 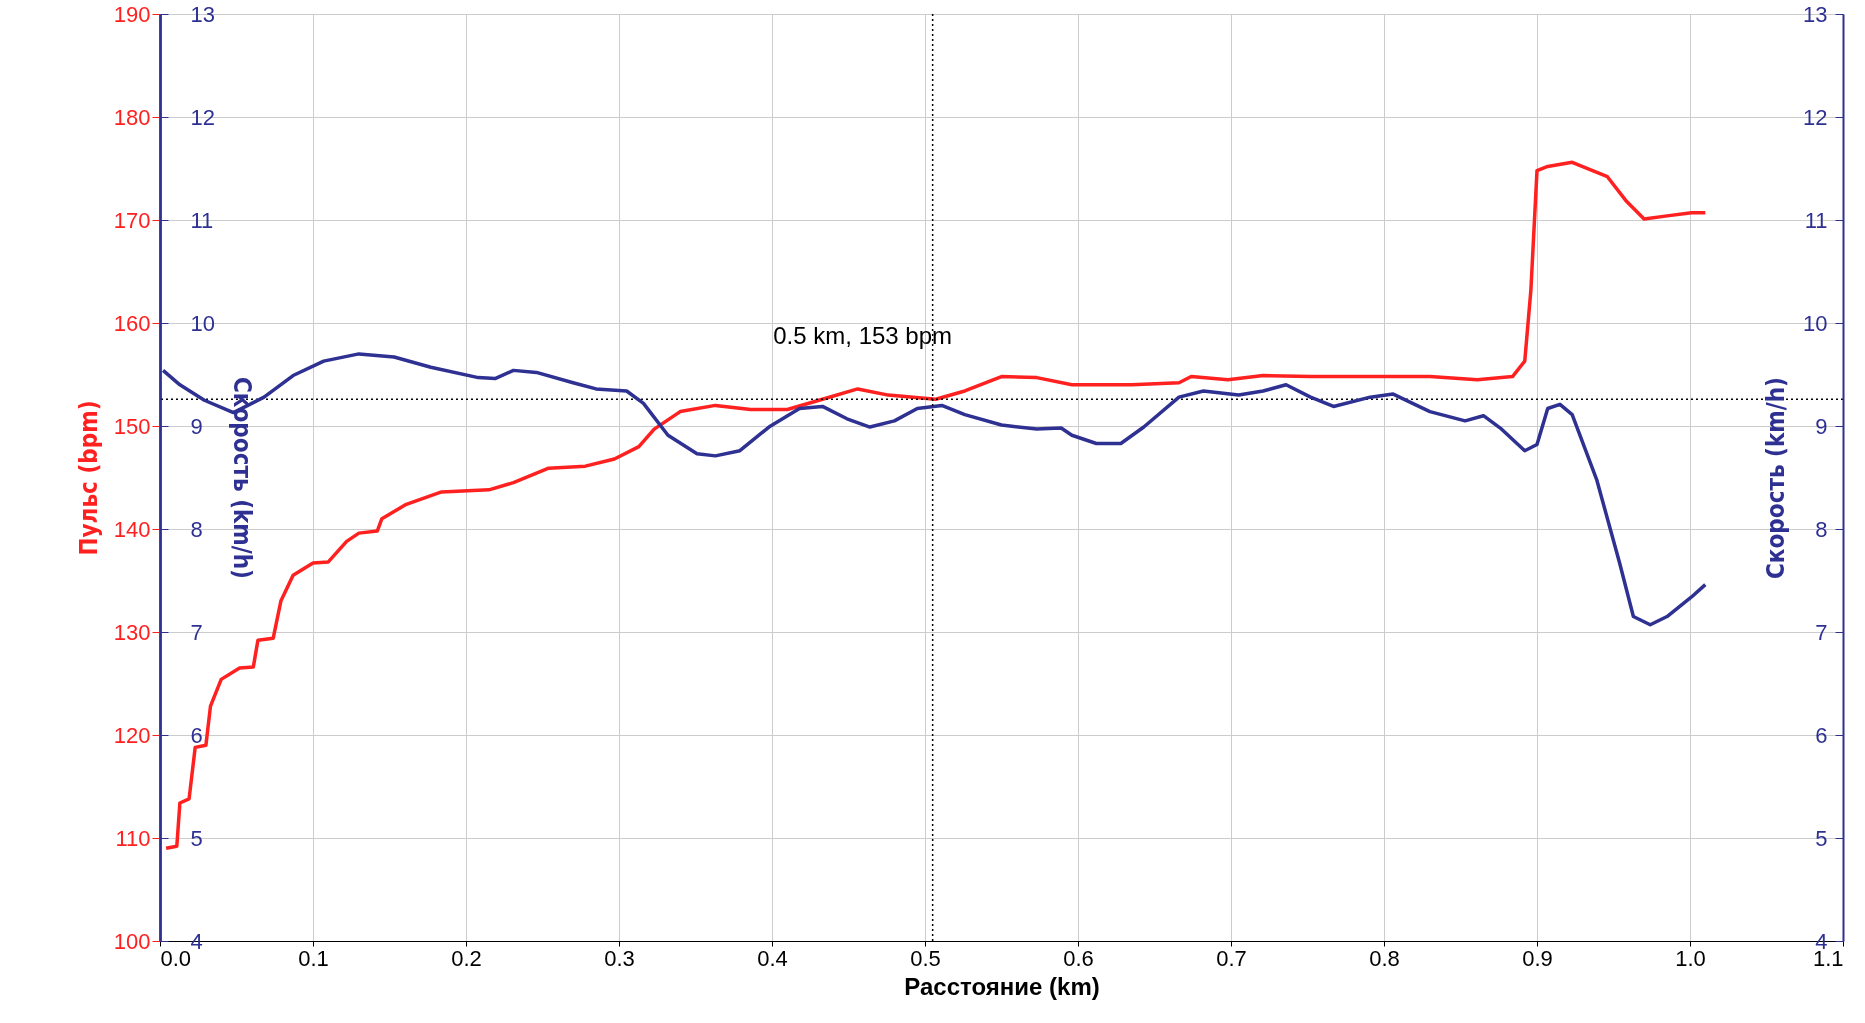 I want to click on y-axis-title: Пульс (bpm), so click(x=88, y=478).